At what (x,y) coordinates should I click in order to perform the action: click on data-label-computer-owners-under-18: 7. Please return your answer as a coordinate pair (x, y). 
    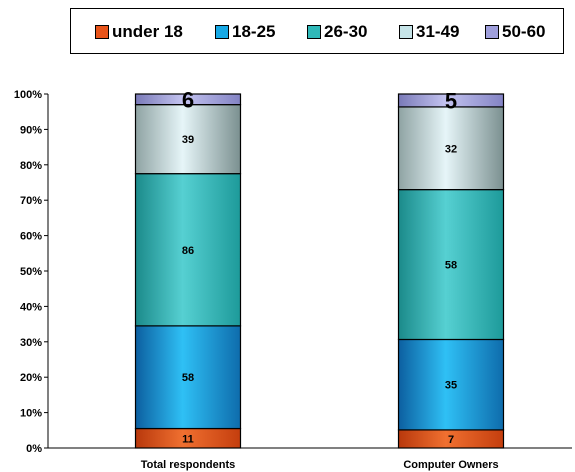
    Looking at the image, I should click on (451, 440).